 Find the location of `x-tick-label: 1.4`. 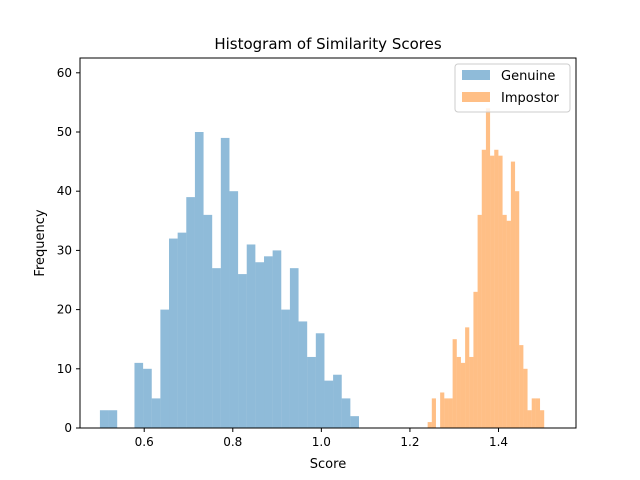

x-tick-label: 1.4 is located at coordinates (498, 442).